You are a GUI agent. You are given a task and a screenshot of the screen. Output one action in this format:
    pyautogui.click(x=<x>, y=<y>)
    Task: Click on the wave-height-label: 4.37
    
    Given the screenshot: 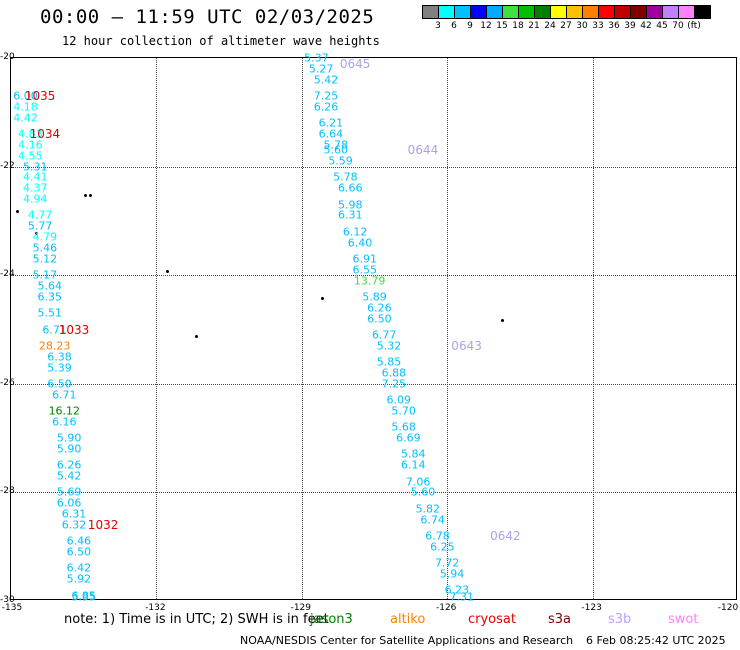 What is the action you would take?
    pyautogui.click(x=35, y=188)
    